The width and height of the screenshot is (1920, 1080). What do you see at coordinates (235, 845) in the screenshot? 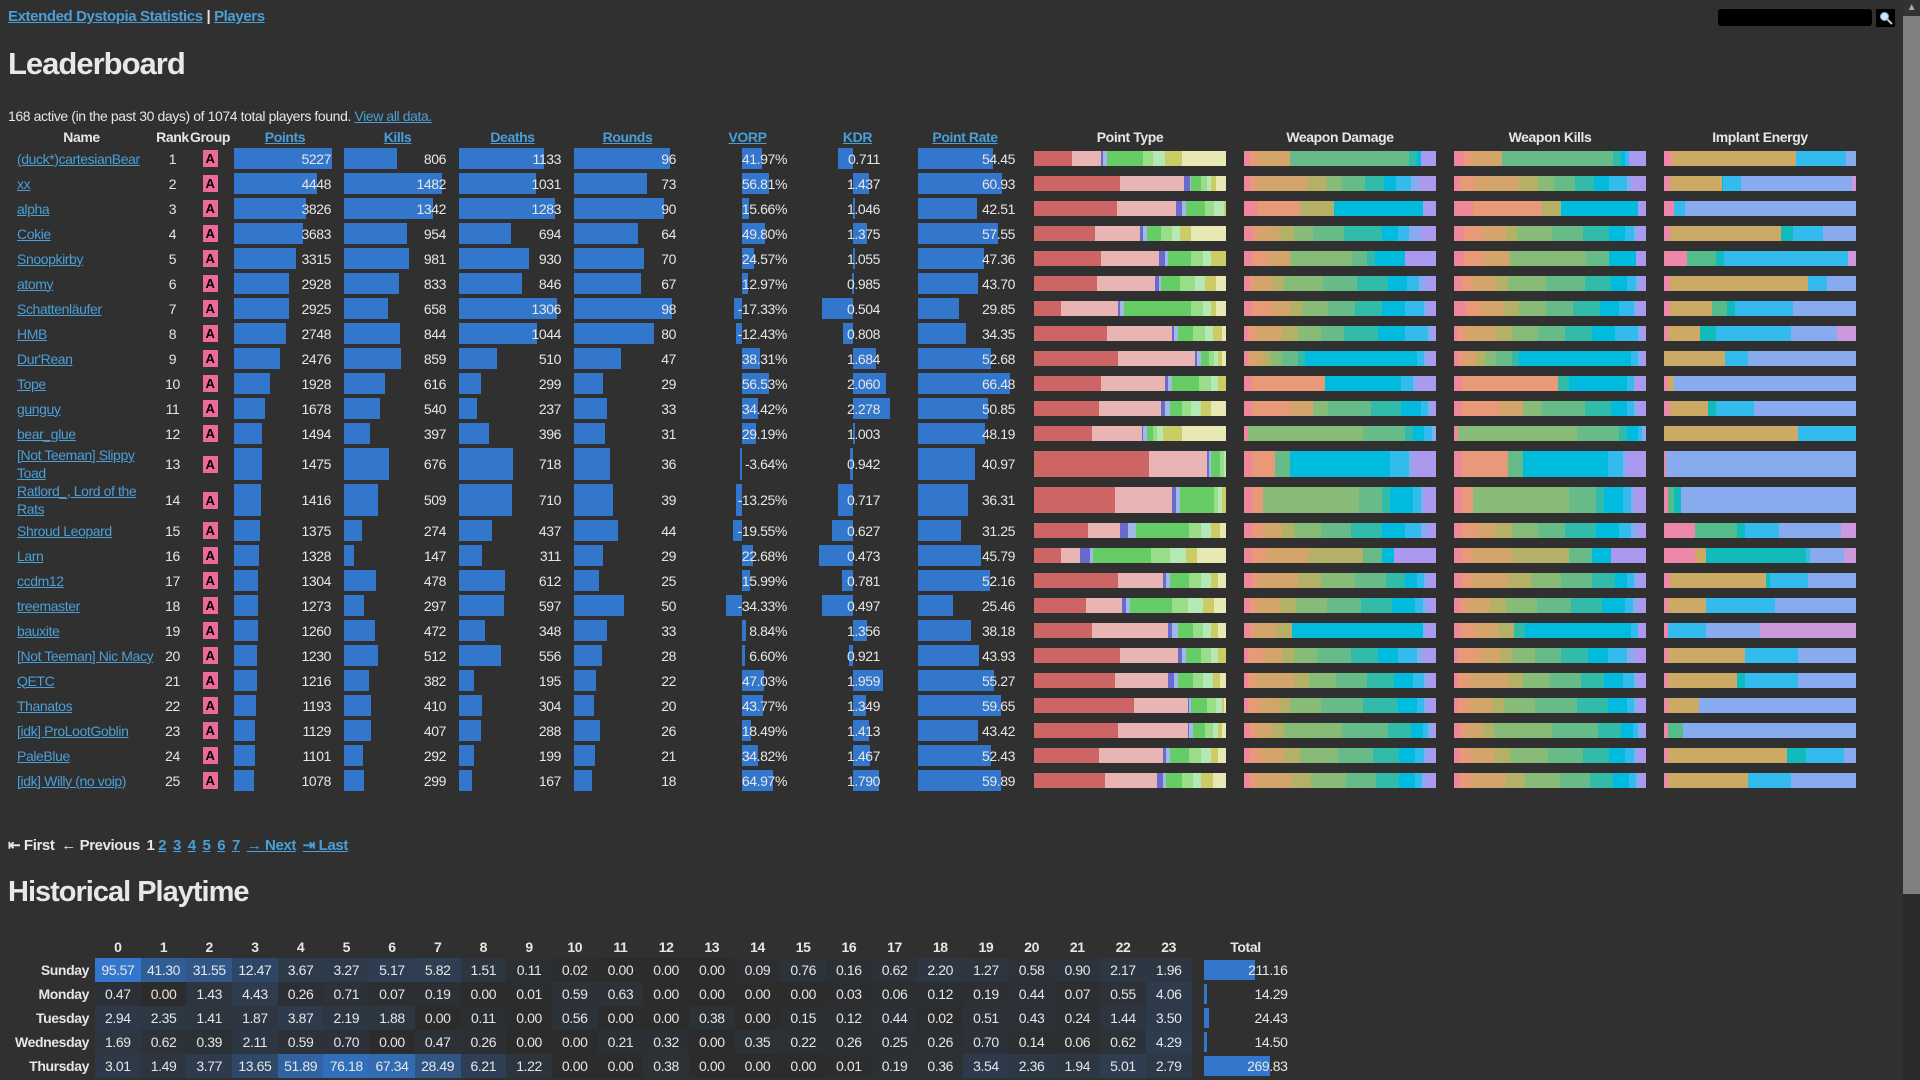
I see `pager-page-7: 7` at bounding box center [235, 845].